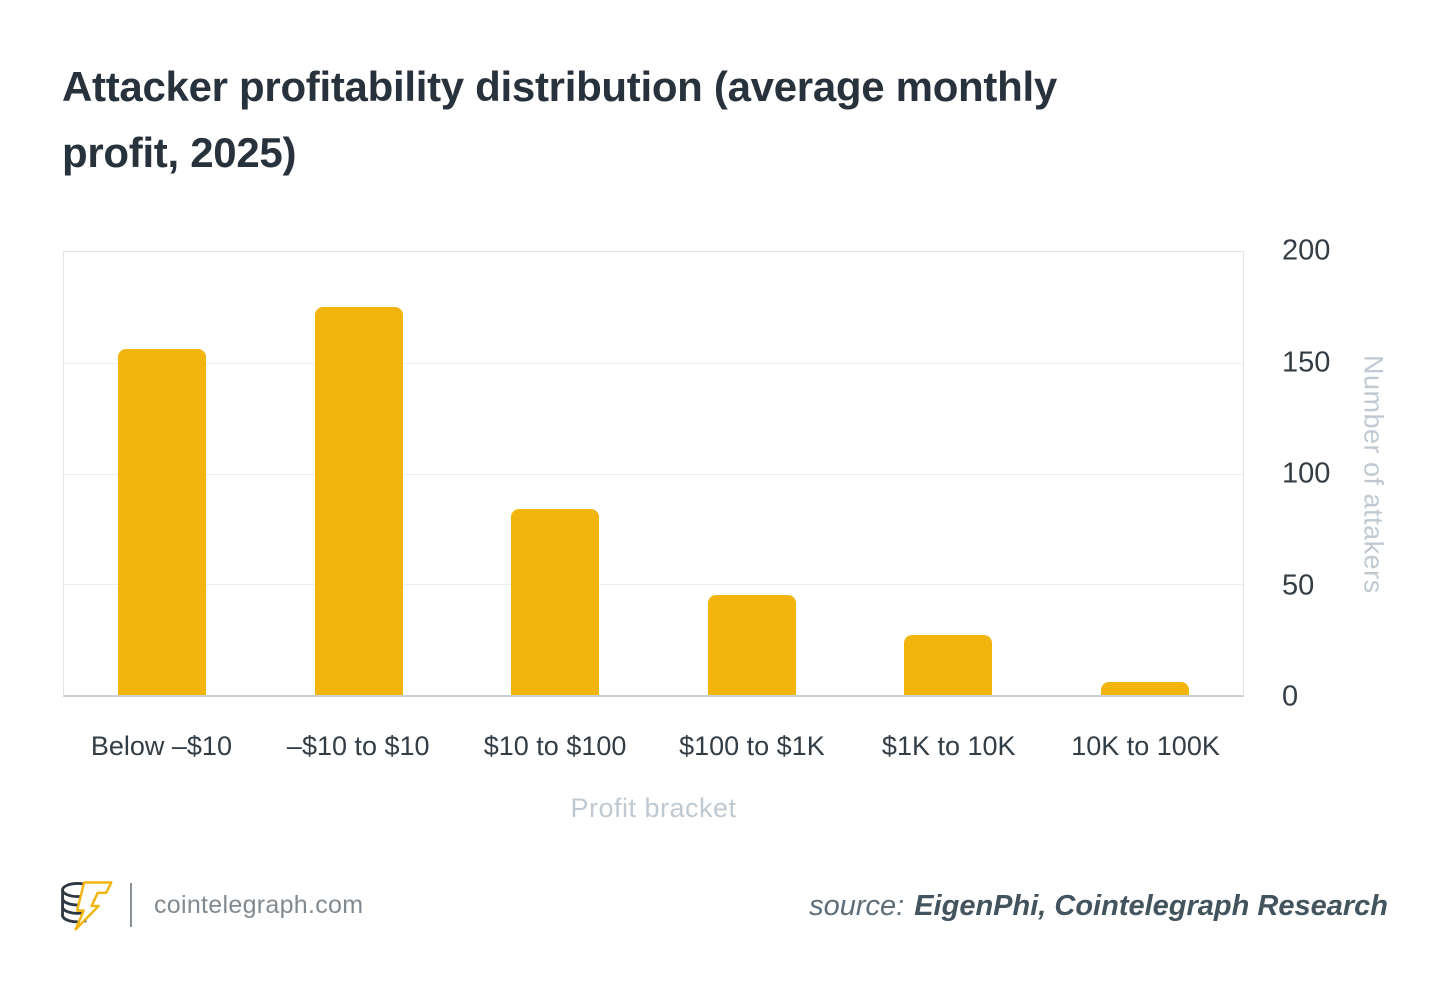 This screenshot has height=984, width=1450. What do you see at coordinates (555, 601) in the screenshot?
I see `bar--10-to-100` at bounding box center [555, 601].